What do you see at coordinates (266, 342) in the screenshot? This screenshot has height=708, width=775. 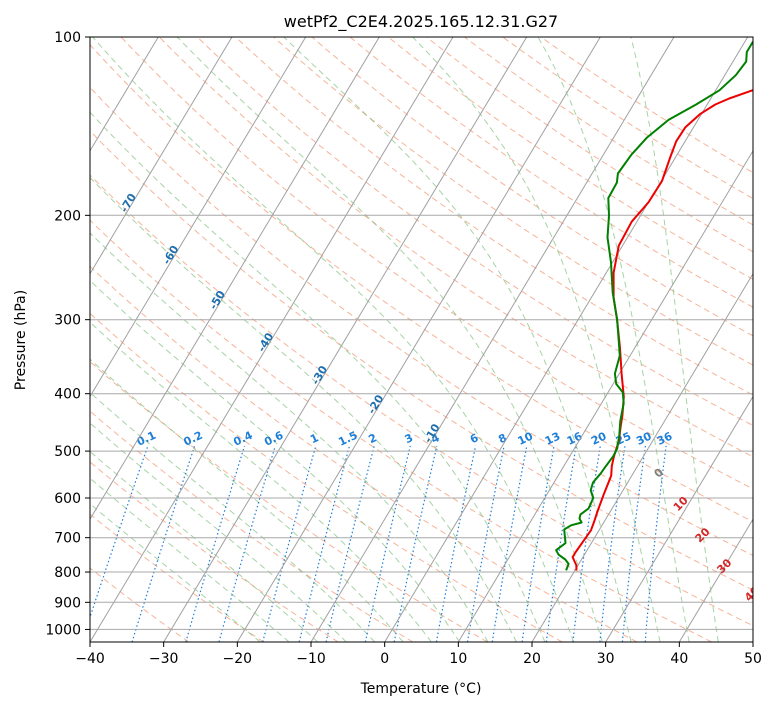 I see `isotherm-label: -40` at bounding box center [266, 342].